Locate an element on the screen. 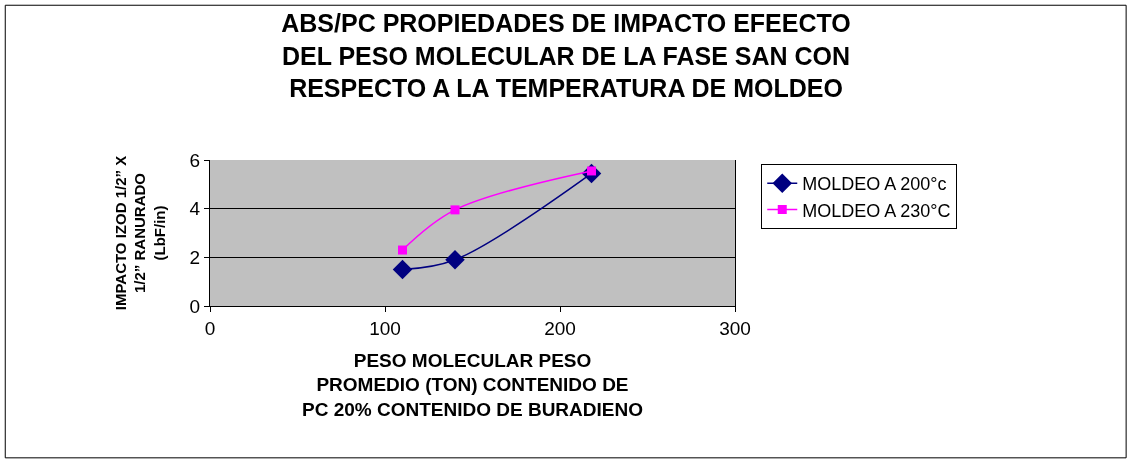 The width and height of the screenshot is (1132, 463). x-tick-label: 300 is located at coordinates (735, 328).